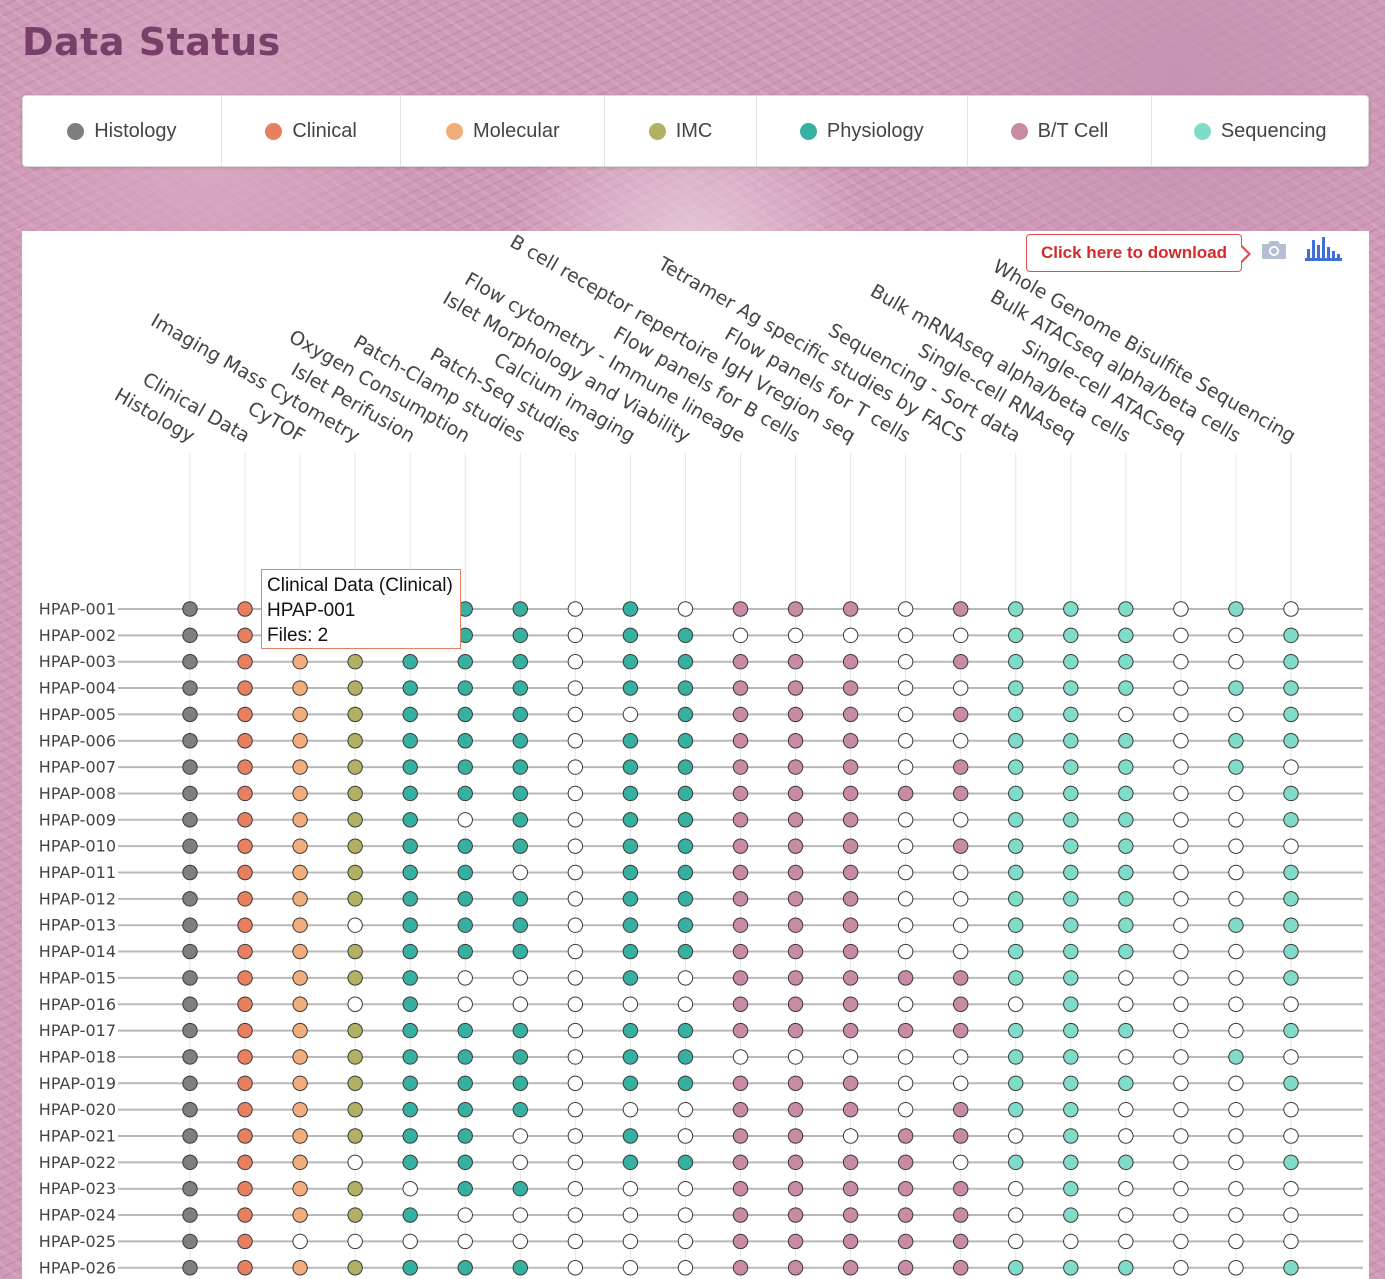  Describe the element at coordinates (1274, 252) in the screenshot. I see `camera-icon` at that location.